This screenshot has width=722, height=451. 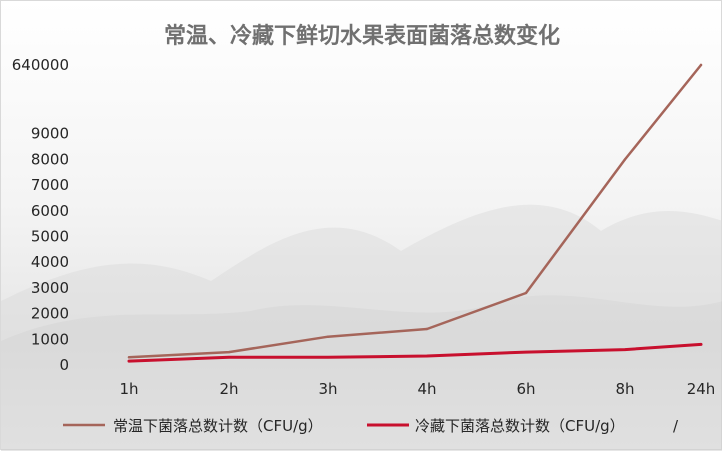 I want to click on x-tick-label: 2h, so click(x=228, y=389).